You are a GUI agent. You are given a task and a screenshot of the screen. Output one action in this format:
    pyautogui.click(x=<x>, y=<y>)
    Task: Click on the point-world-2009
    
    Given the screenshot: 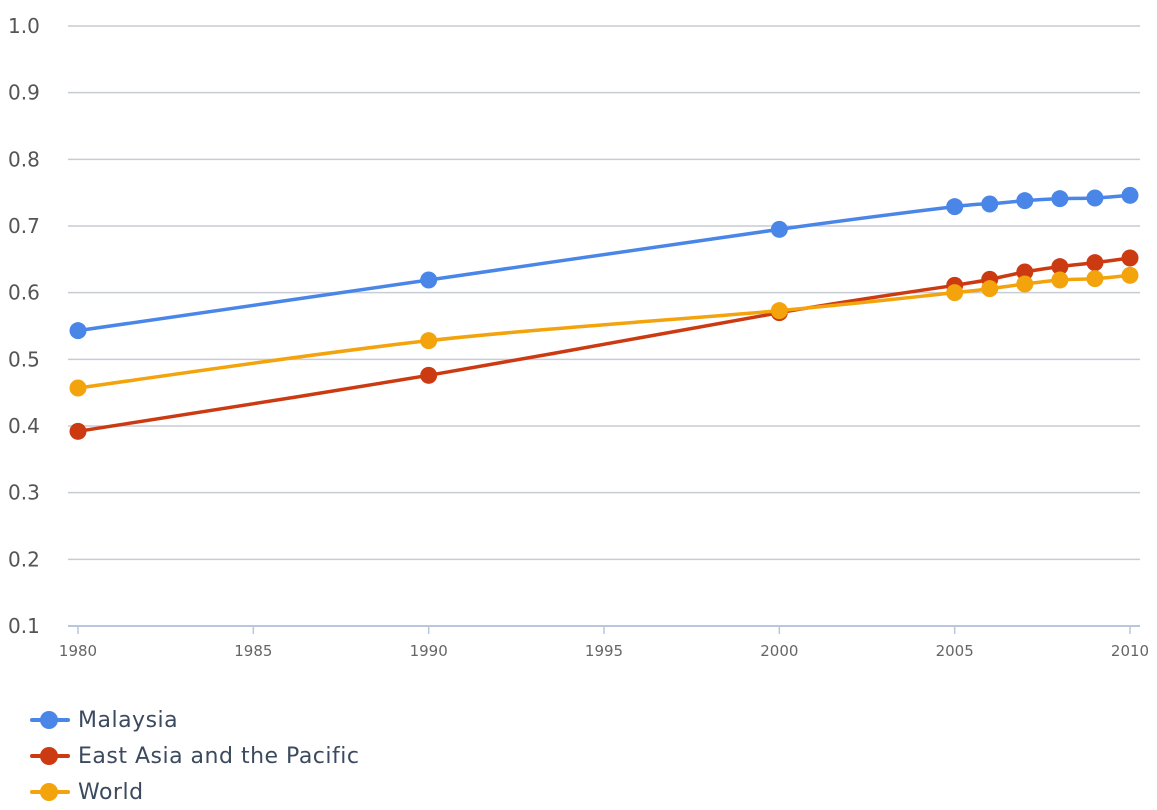 What is the action you would take?
    pyautogui.click(x=1095, y=279)
    